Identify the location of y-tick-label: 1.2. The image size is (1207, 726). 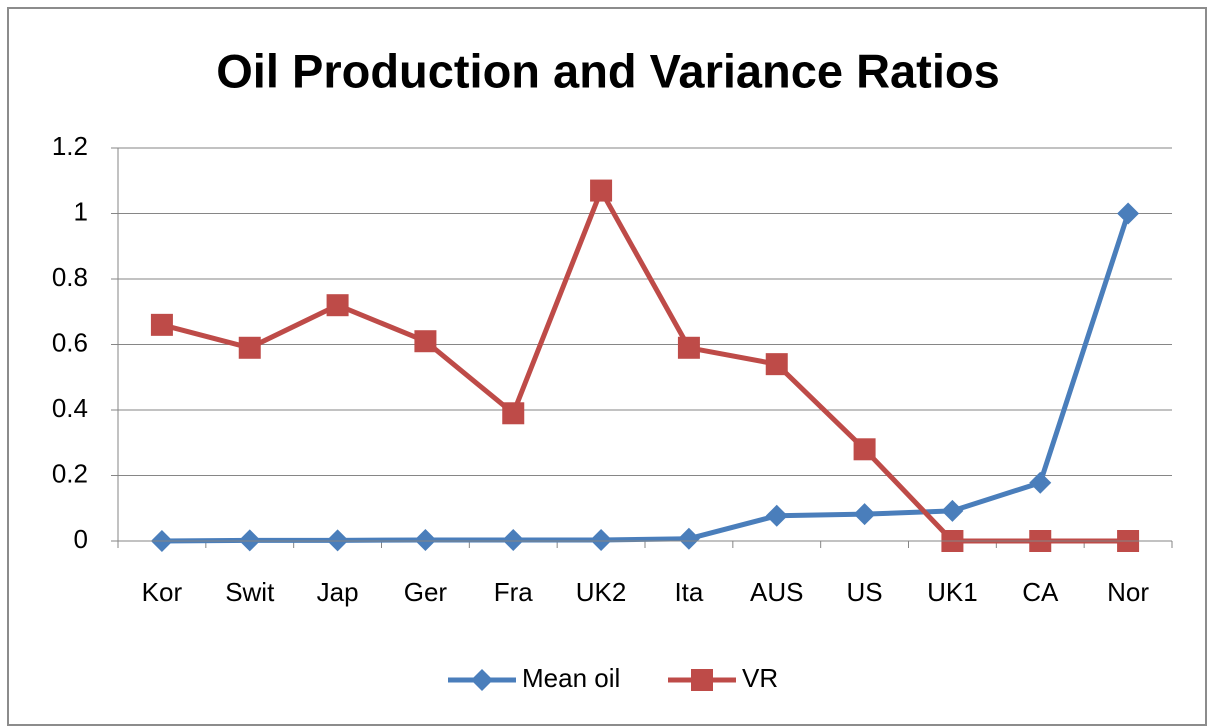
(70, 146).